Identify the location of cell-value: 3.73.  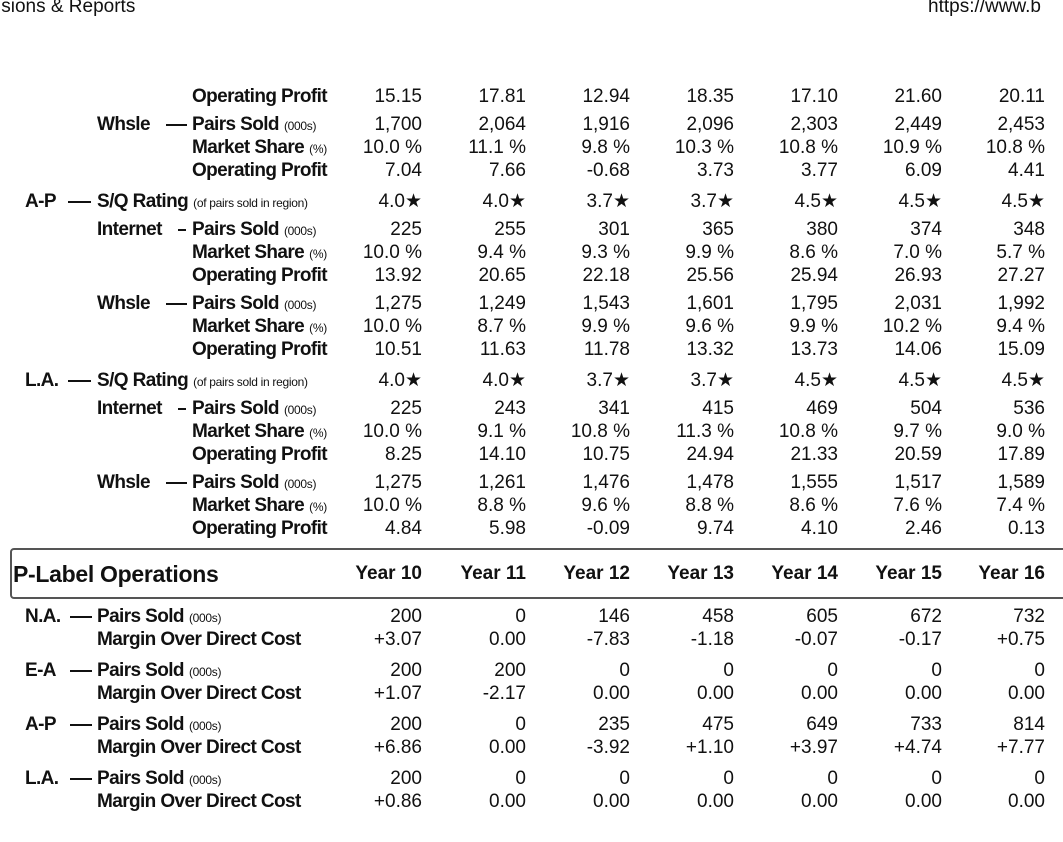
(715, 170).